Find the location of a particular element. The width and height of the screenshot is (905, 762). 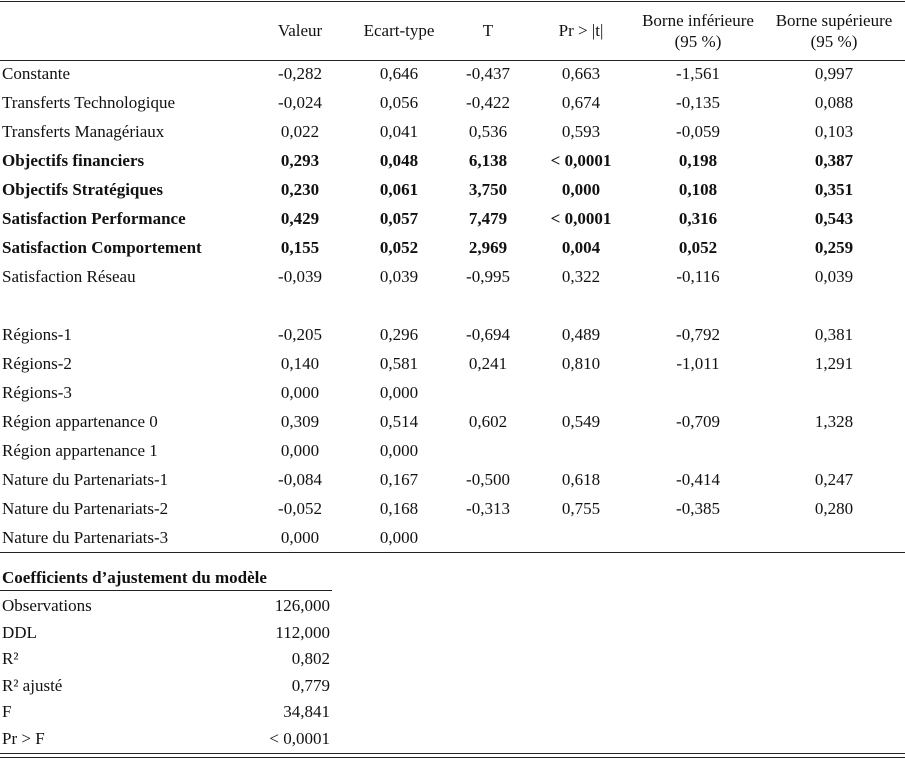

cell-ecart: 0,514 is located at coordinates (399, 421).